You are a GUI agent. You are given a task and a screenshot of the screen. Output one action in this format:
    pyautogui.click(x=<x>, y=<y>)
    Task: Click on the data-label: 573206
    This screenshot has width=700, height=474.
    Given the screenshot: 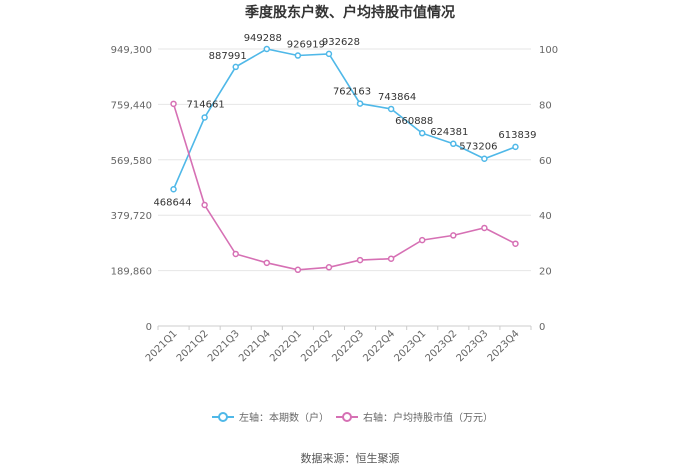 What is the action you would take?
    pyautogui.click(x=478, y=147)
    